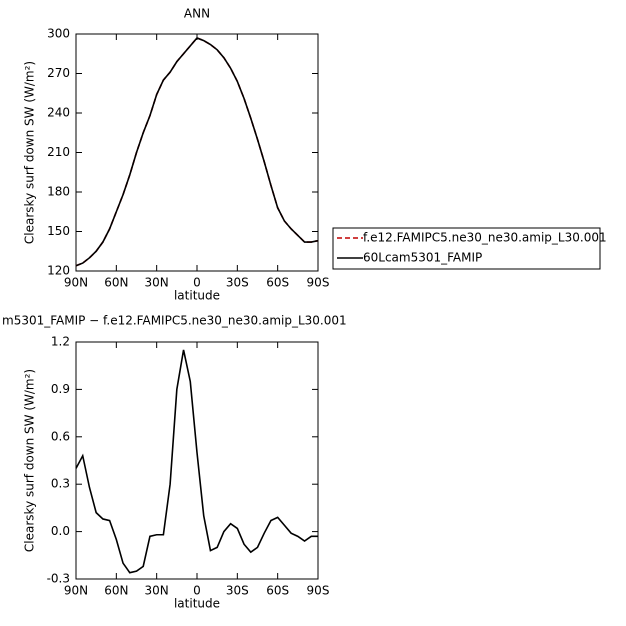 The image size is (626, 626). Describe the element at coordinates (60, 484) in the screenshot. I see `y-tick-label: 0.3` at that location.